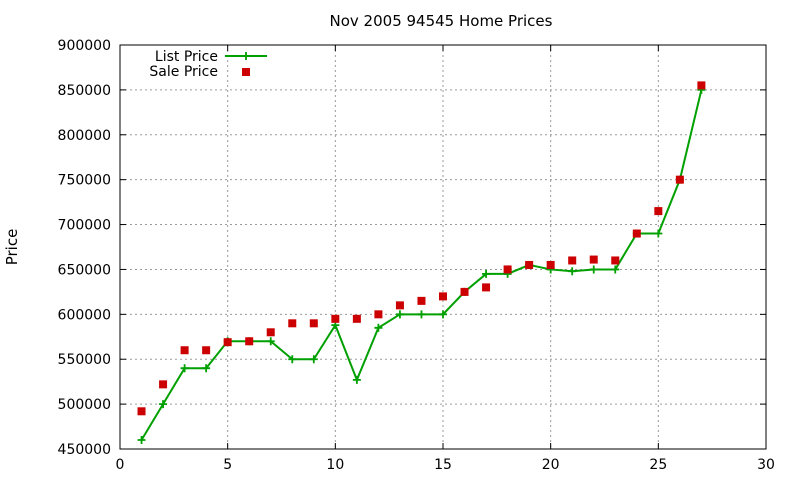 Image resolution: width=800 pixels, height=480 pixels. Describe the element at coordinates (441, 21) in the screenshot. I see `chart-title: Nov 2005 94545 Home Prices` at that location.